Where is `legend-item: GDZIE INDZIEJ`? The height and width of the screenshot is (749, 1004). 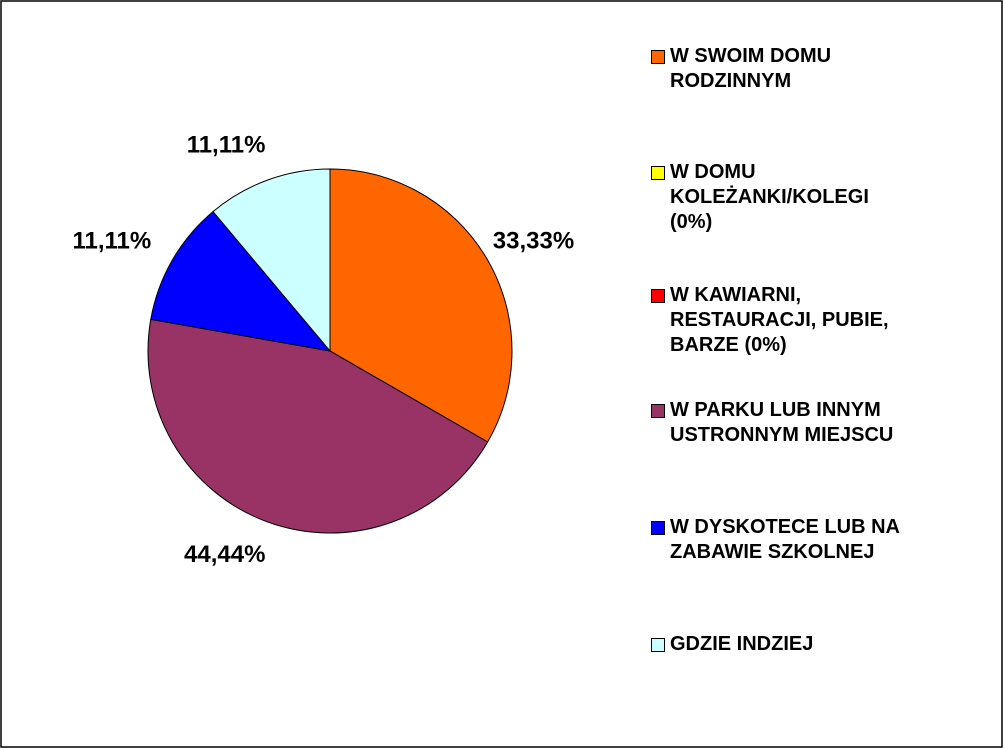 legend-item: GDZIE INDZIEJ is located at coordinates (732, 644).